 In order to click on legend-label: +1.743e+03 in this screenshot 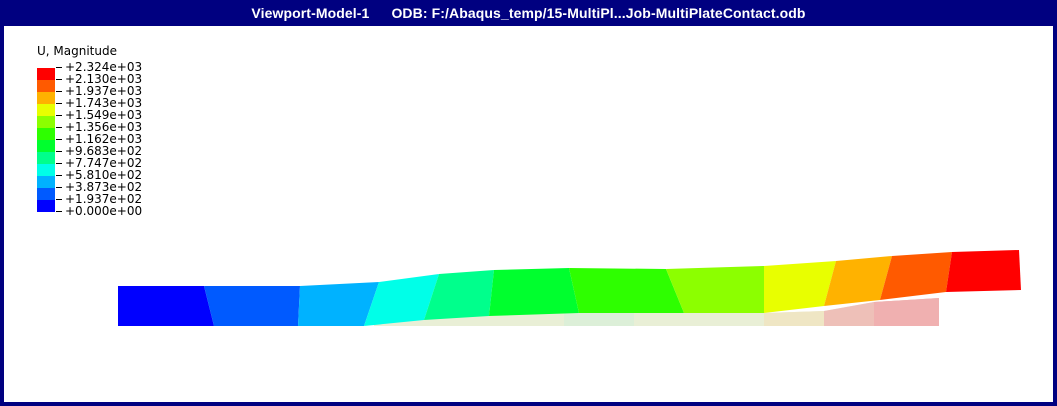, I will do `click(98, 103)`.